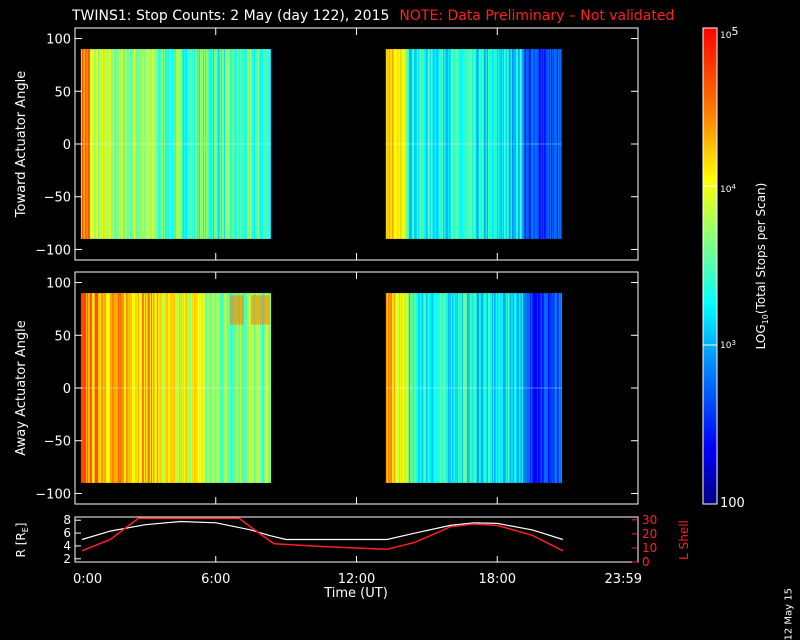  I want to click on ytick-label-1: 50, so click(62, 336).